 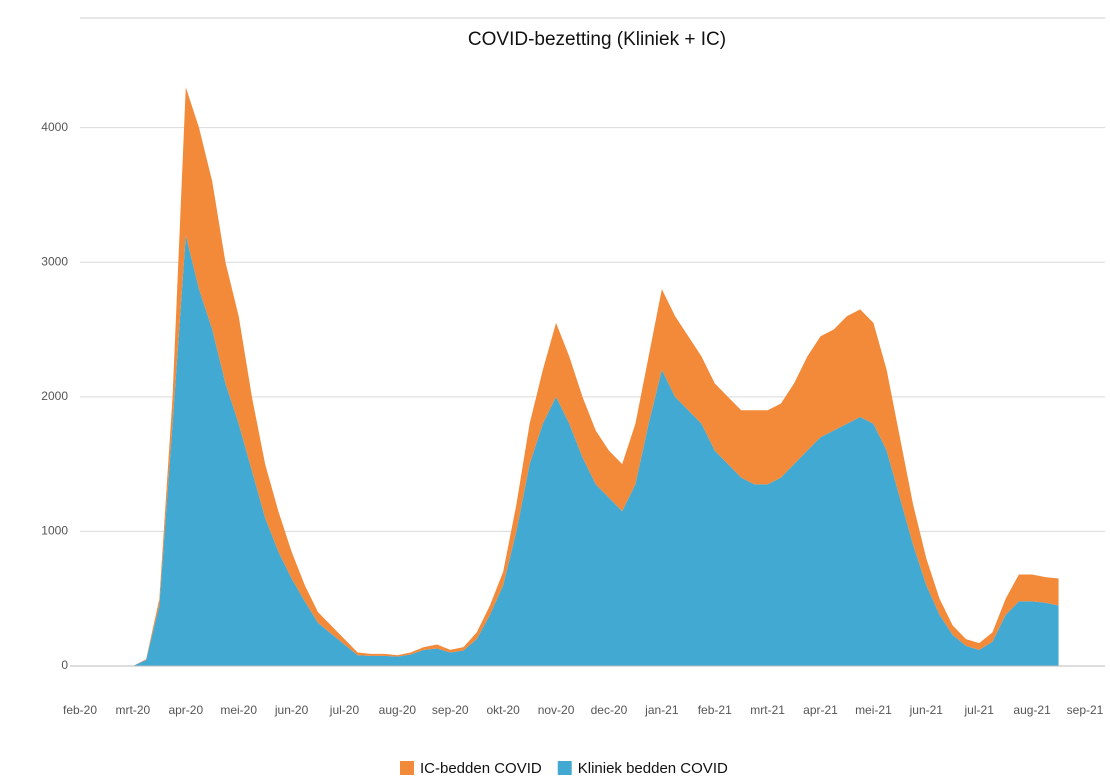 I want to click on x-tick-label: aug-21, so click(x=1032, y=710).